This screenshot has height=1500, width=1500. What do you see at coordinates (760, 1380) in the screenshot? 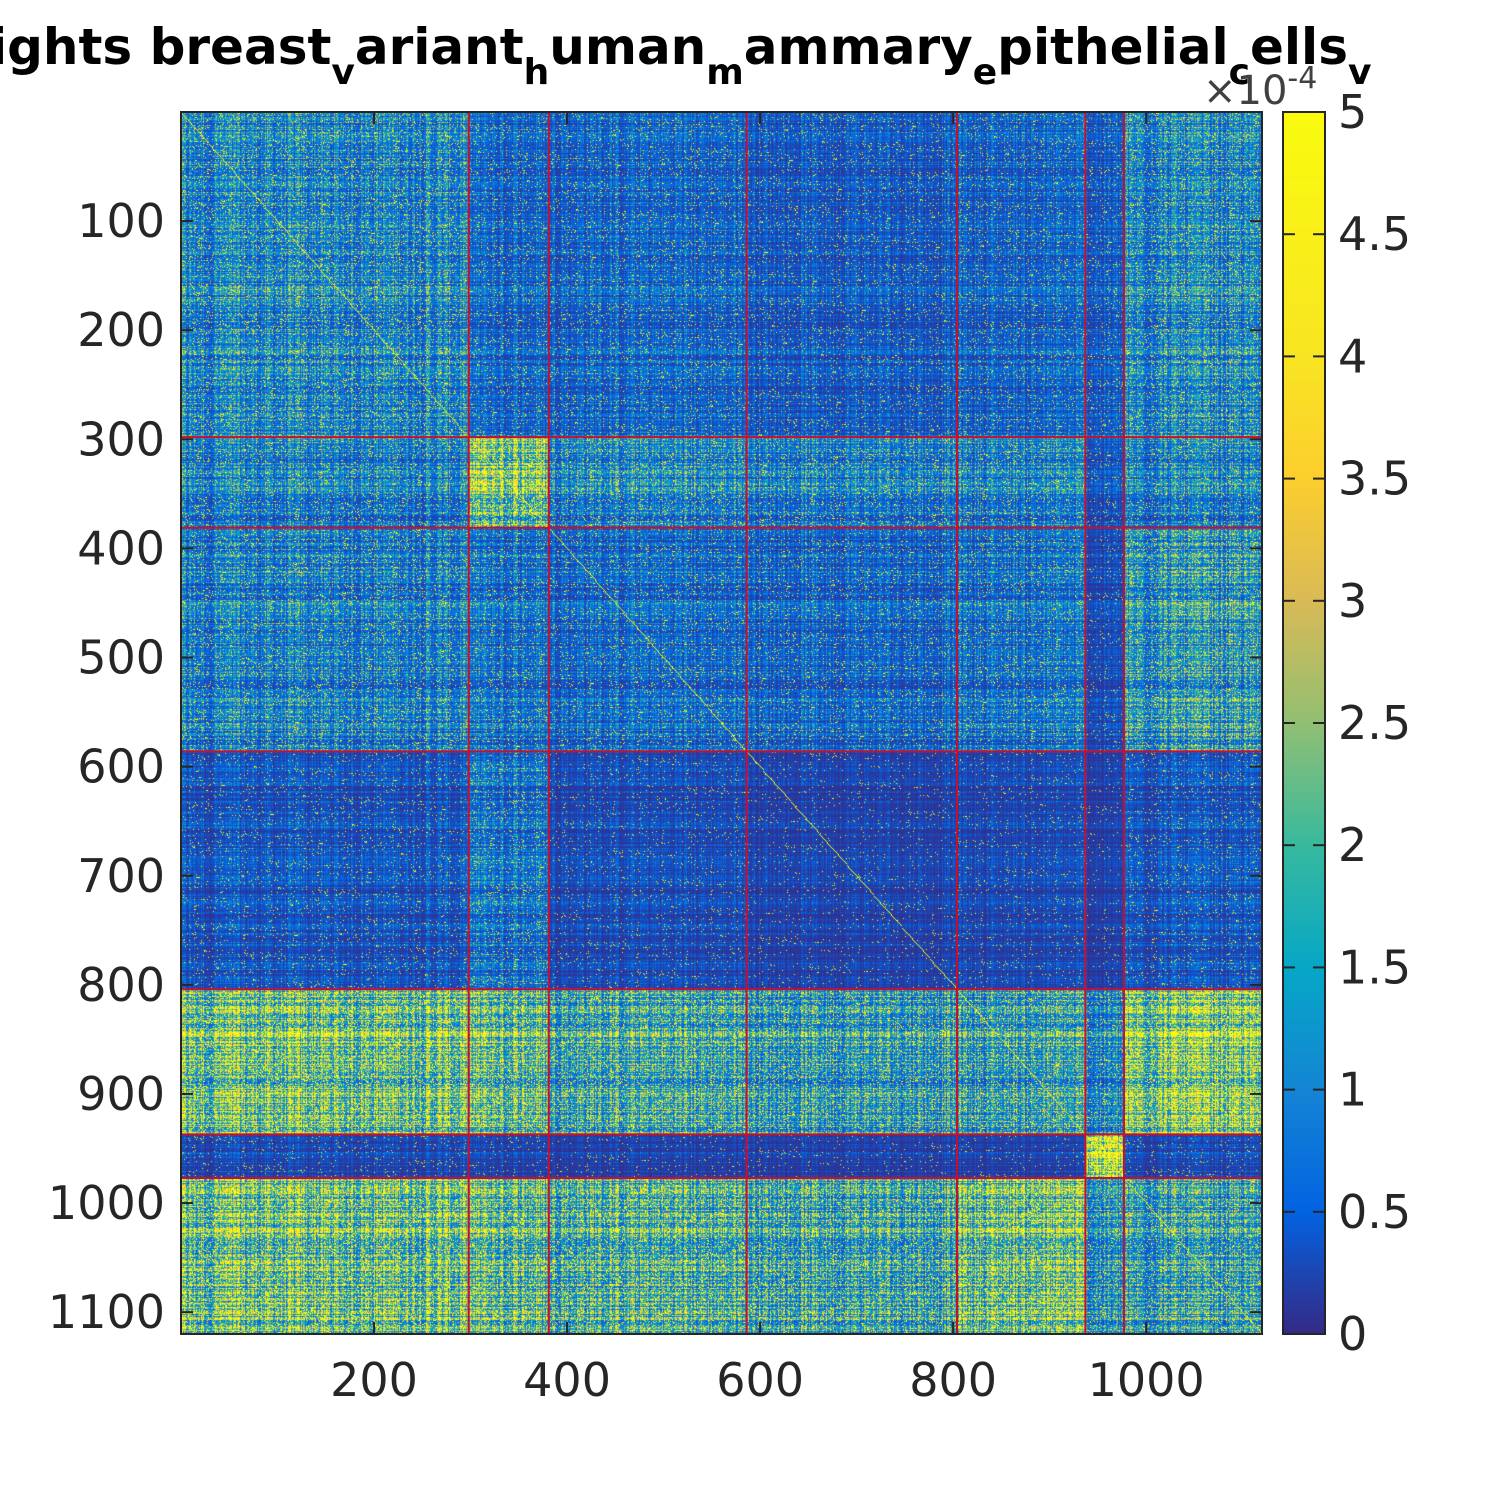
I see `x-tick-label: 600` at bounding box center [760, 1380].